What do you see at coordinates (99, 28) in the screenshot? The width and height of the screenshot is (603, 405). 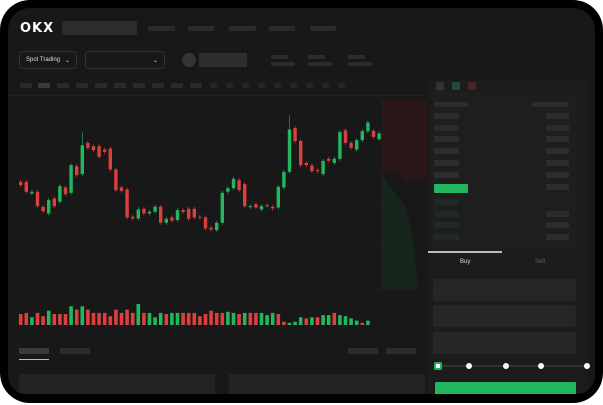 I see `search-bar` at bounding box center [99, 28].